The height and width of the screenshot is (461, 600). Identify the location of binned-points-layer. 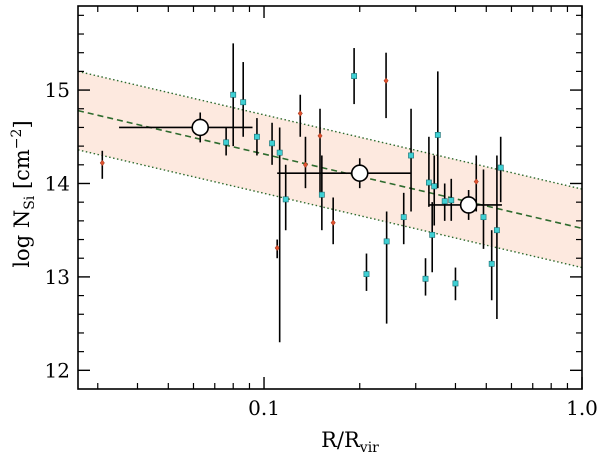
(310, 166).